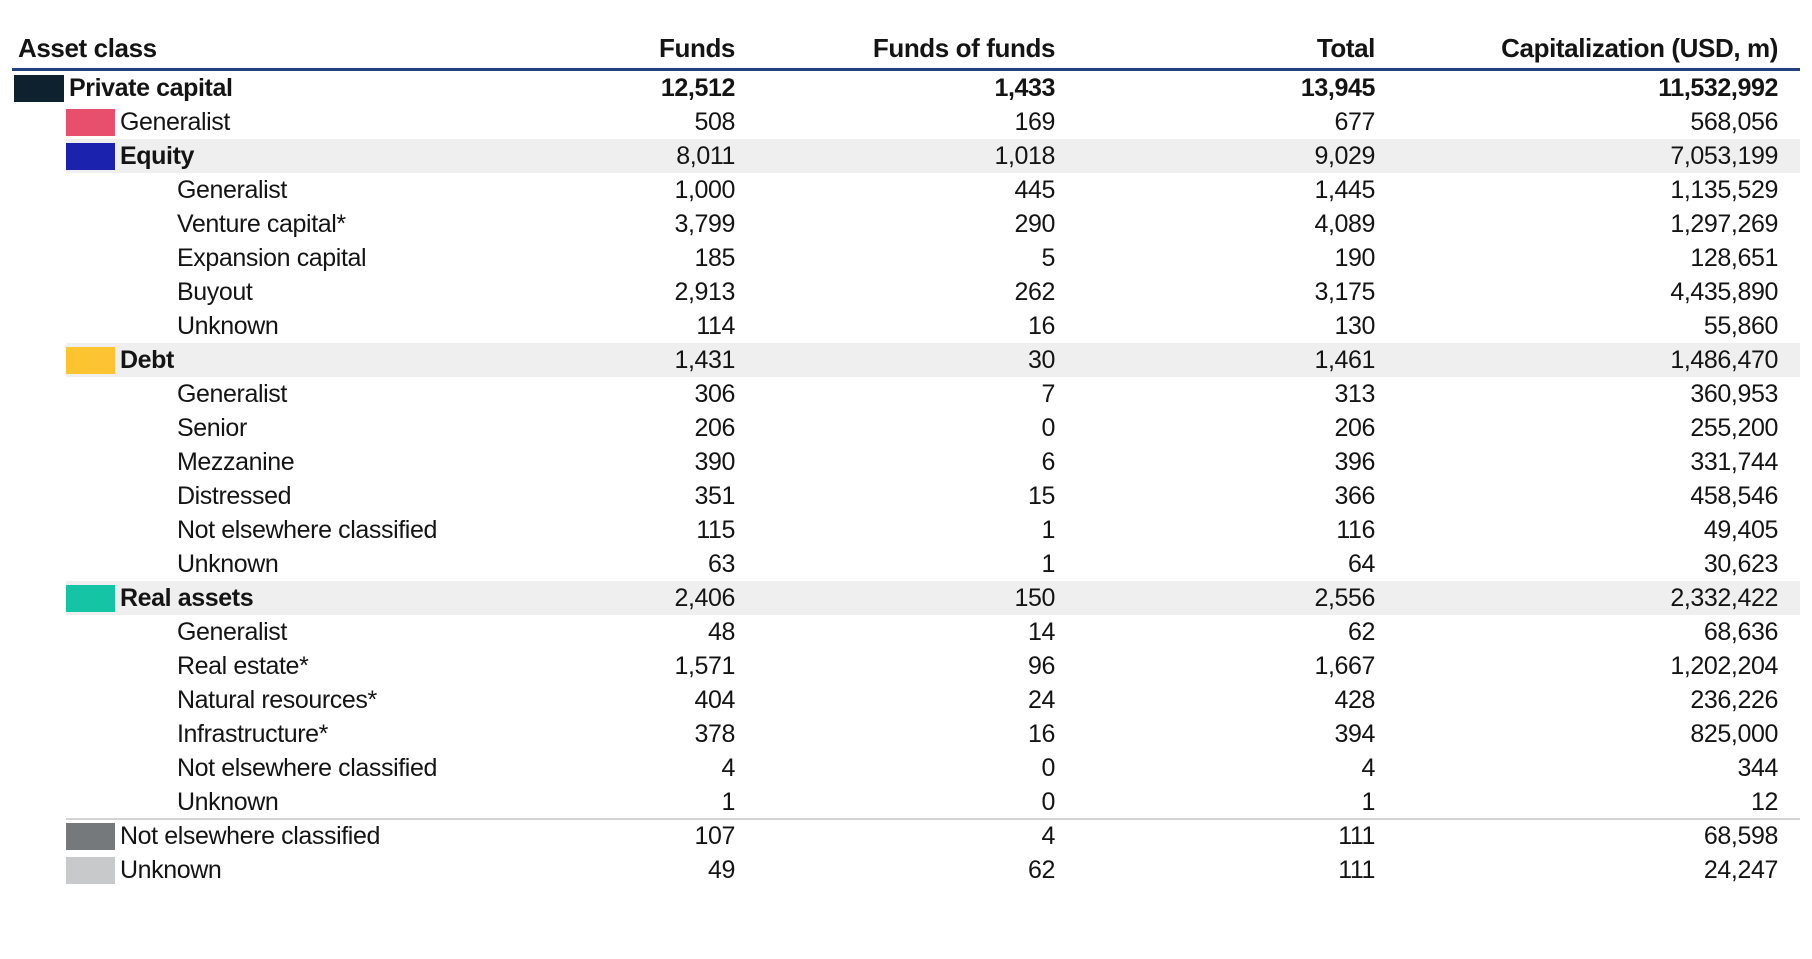  What do you see at coordinates (714, 733) in the screenshot?
I see `value-cell: 378` at bounding box center [714, 733].